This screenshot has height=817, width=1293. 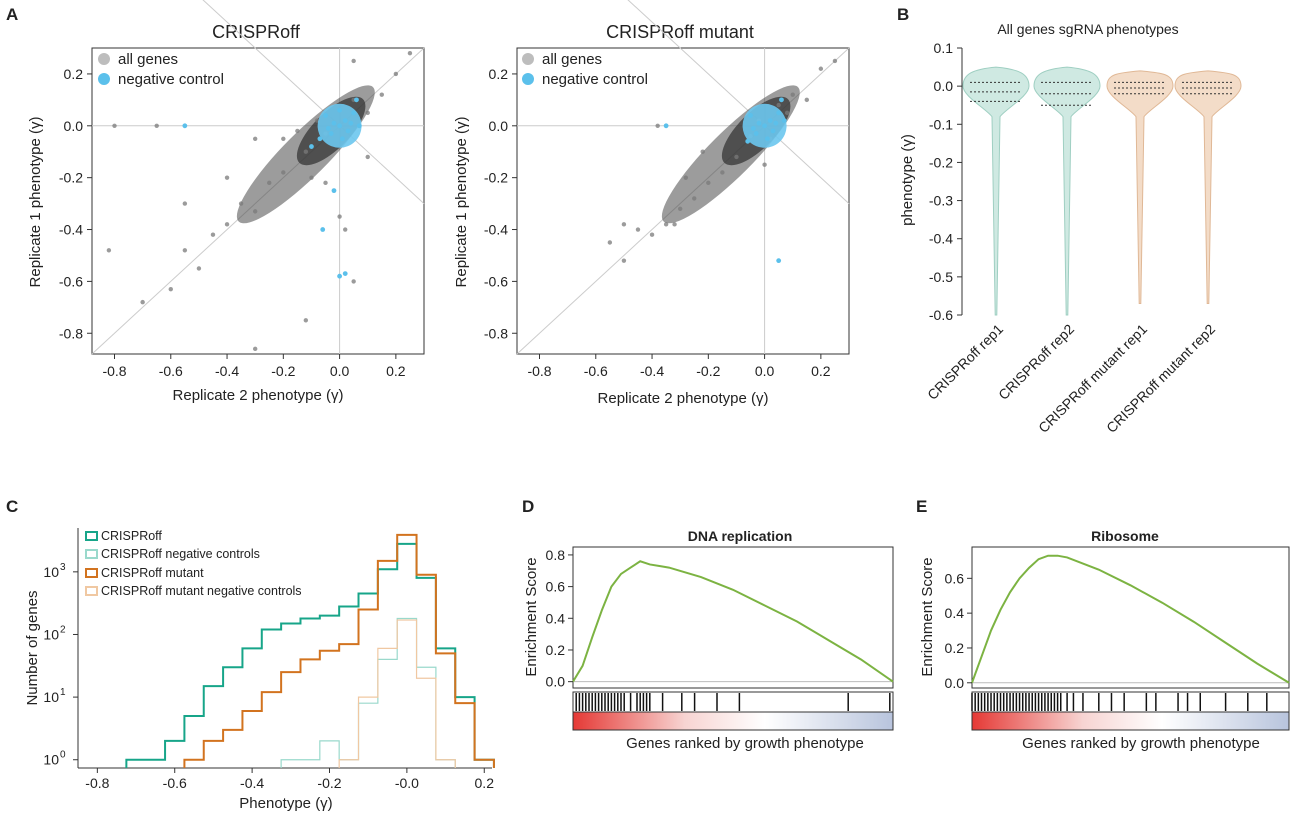 I want to click on y-axis-label: phenotype (γ), so click(x=907, y=180).